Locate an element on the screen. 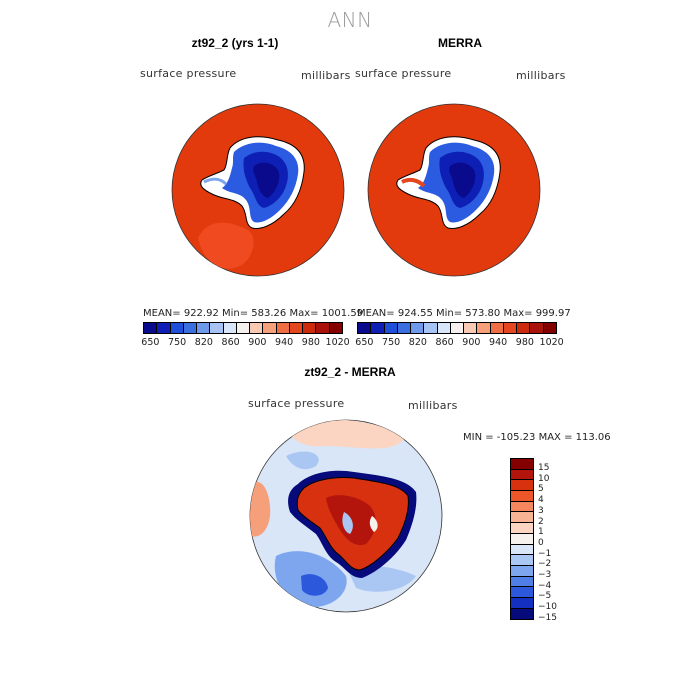 The width and height of the screenshot is (700, 700). panel3-colorbar is located at coordinates (522, 539).